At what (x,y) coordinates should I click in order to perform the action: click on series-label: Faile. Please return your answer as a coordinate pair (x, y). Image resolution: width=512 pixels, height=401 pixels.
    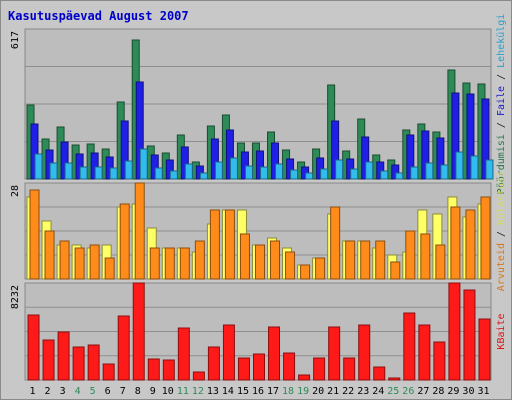
    Looking at the image, I should click on (501, 101).